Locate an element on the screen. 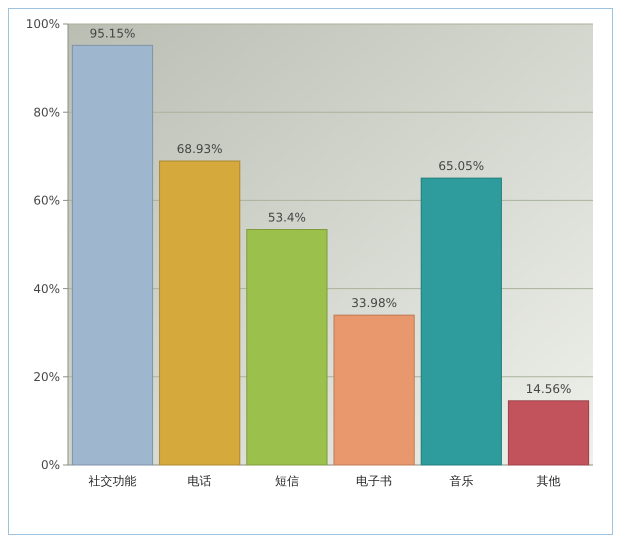 The width and height of the screenshot is (625, 547). data-label: 95.15% is located at coordinates (113, 33).